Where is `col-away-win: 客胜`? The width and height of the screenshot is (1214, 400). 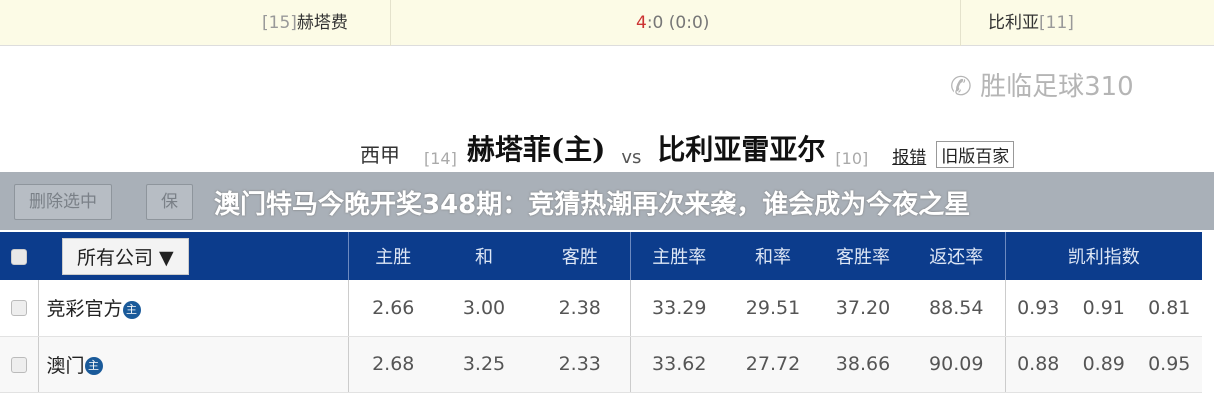
col-away-win: 客胜 is located at coordinates (580, 256).